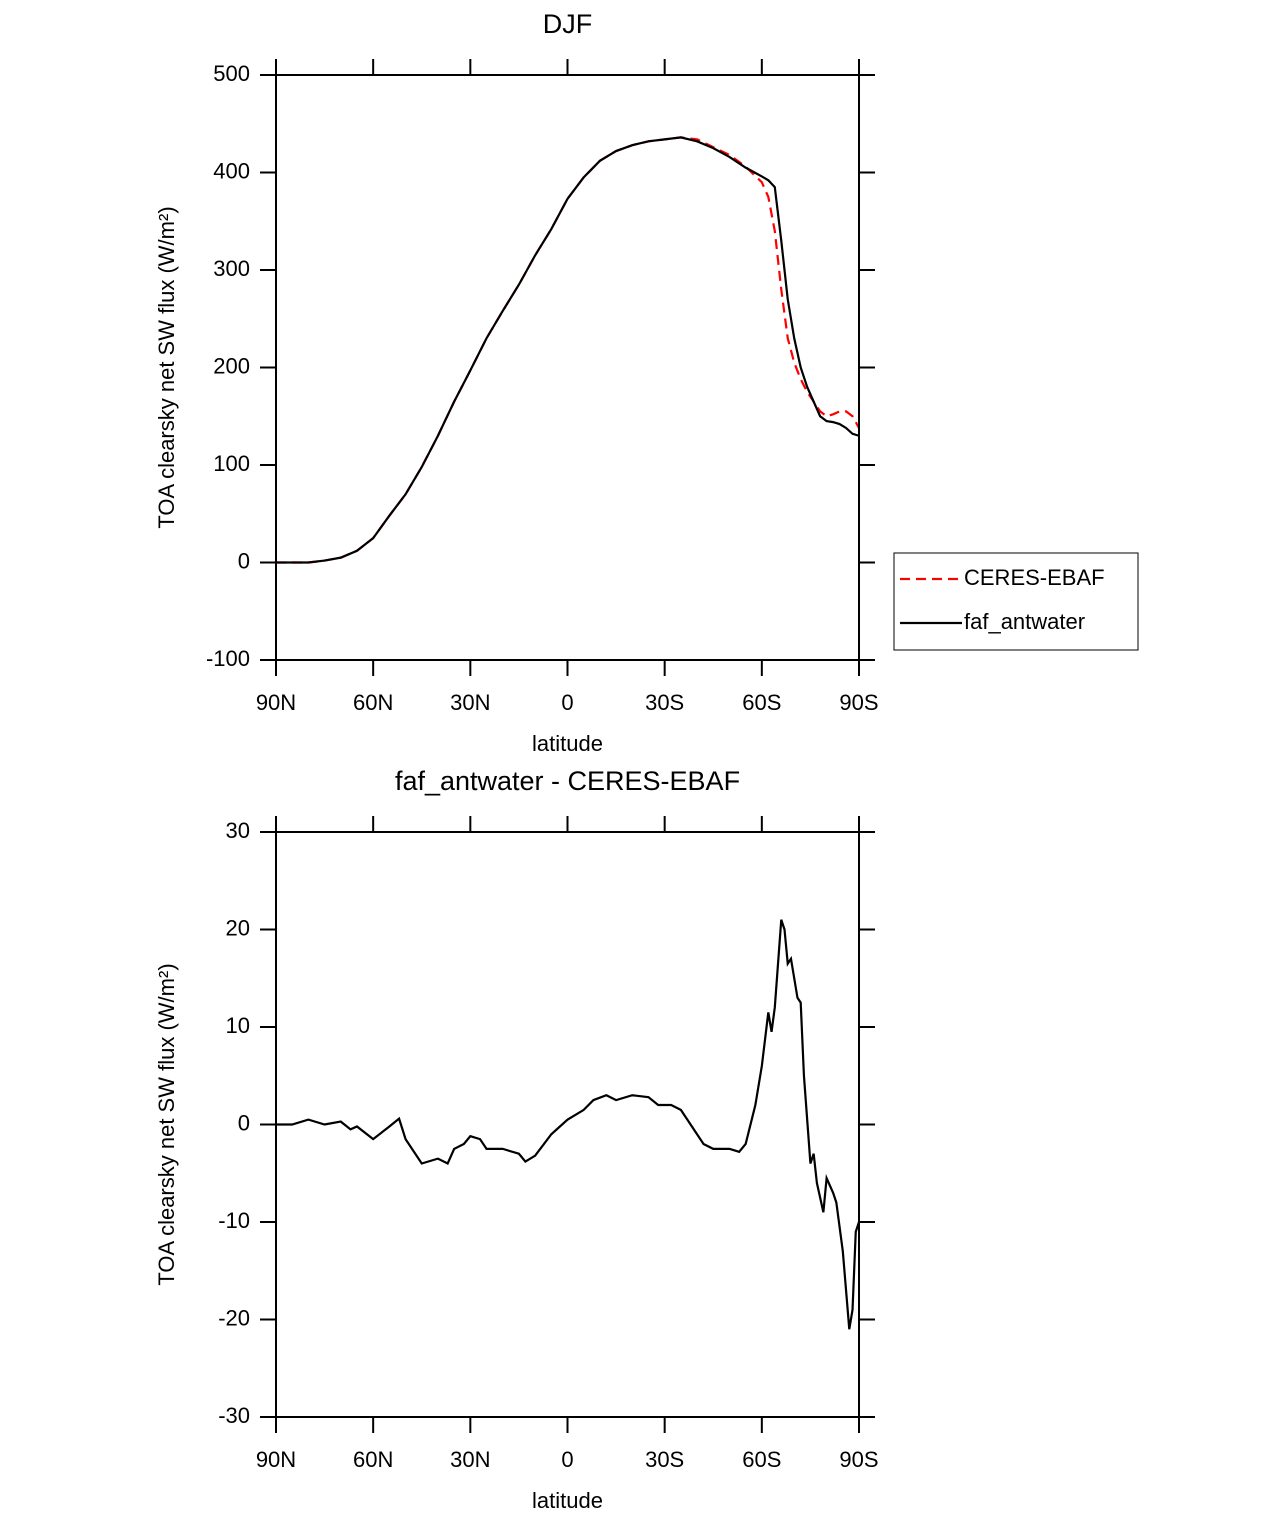 The width and height of the screenshot is (1285, 1517). I want to click on chart-title: DJF, so click(568, 24).